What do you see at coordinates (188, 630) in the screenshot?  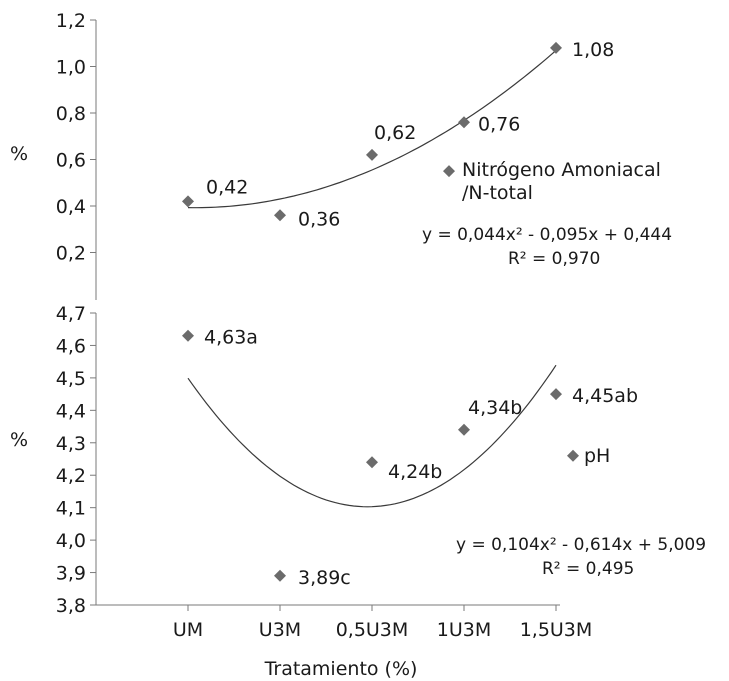 I see `x-category-label: UM` at bounding box center [188, 630].